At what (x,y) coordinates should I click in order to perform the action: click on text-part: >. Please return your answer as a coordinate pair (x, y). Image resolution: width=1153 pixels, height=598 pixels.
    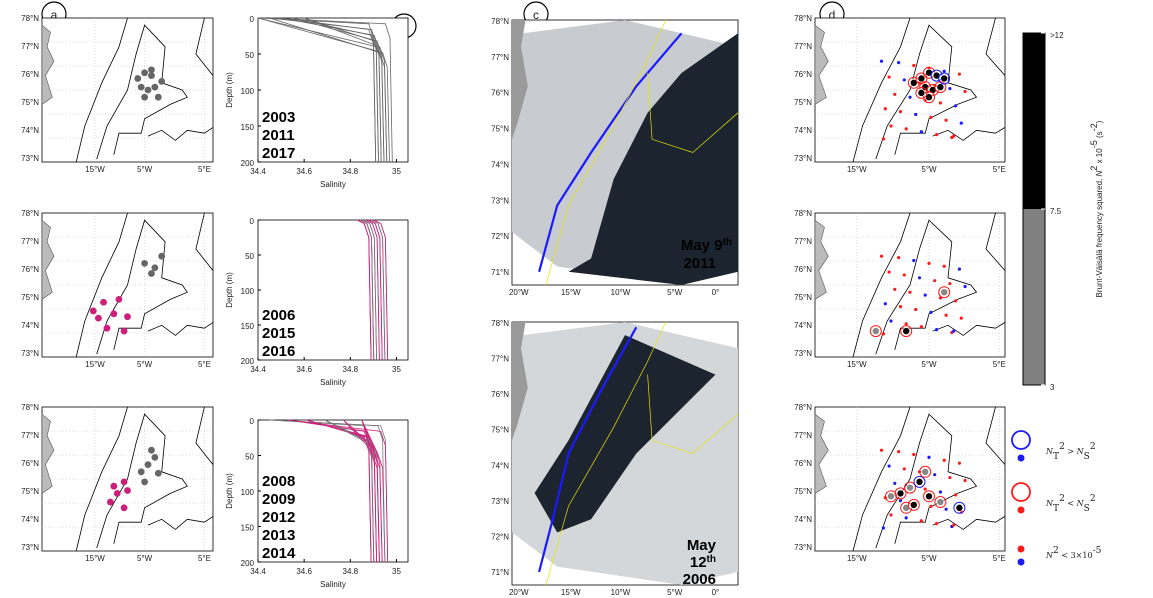
    Looking at the image, I should click on (1071, 451).